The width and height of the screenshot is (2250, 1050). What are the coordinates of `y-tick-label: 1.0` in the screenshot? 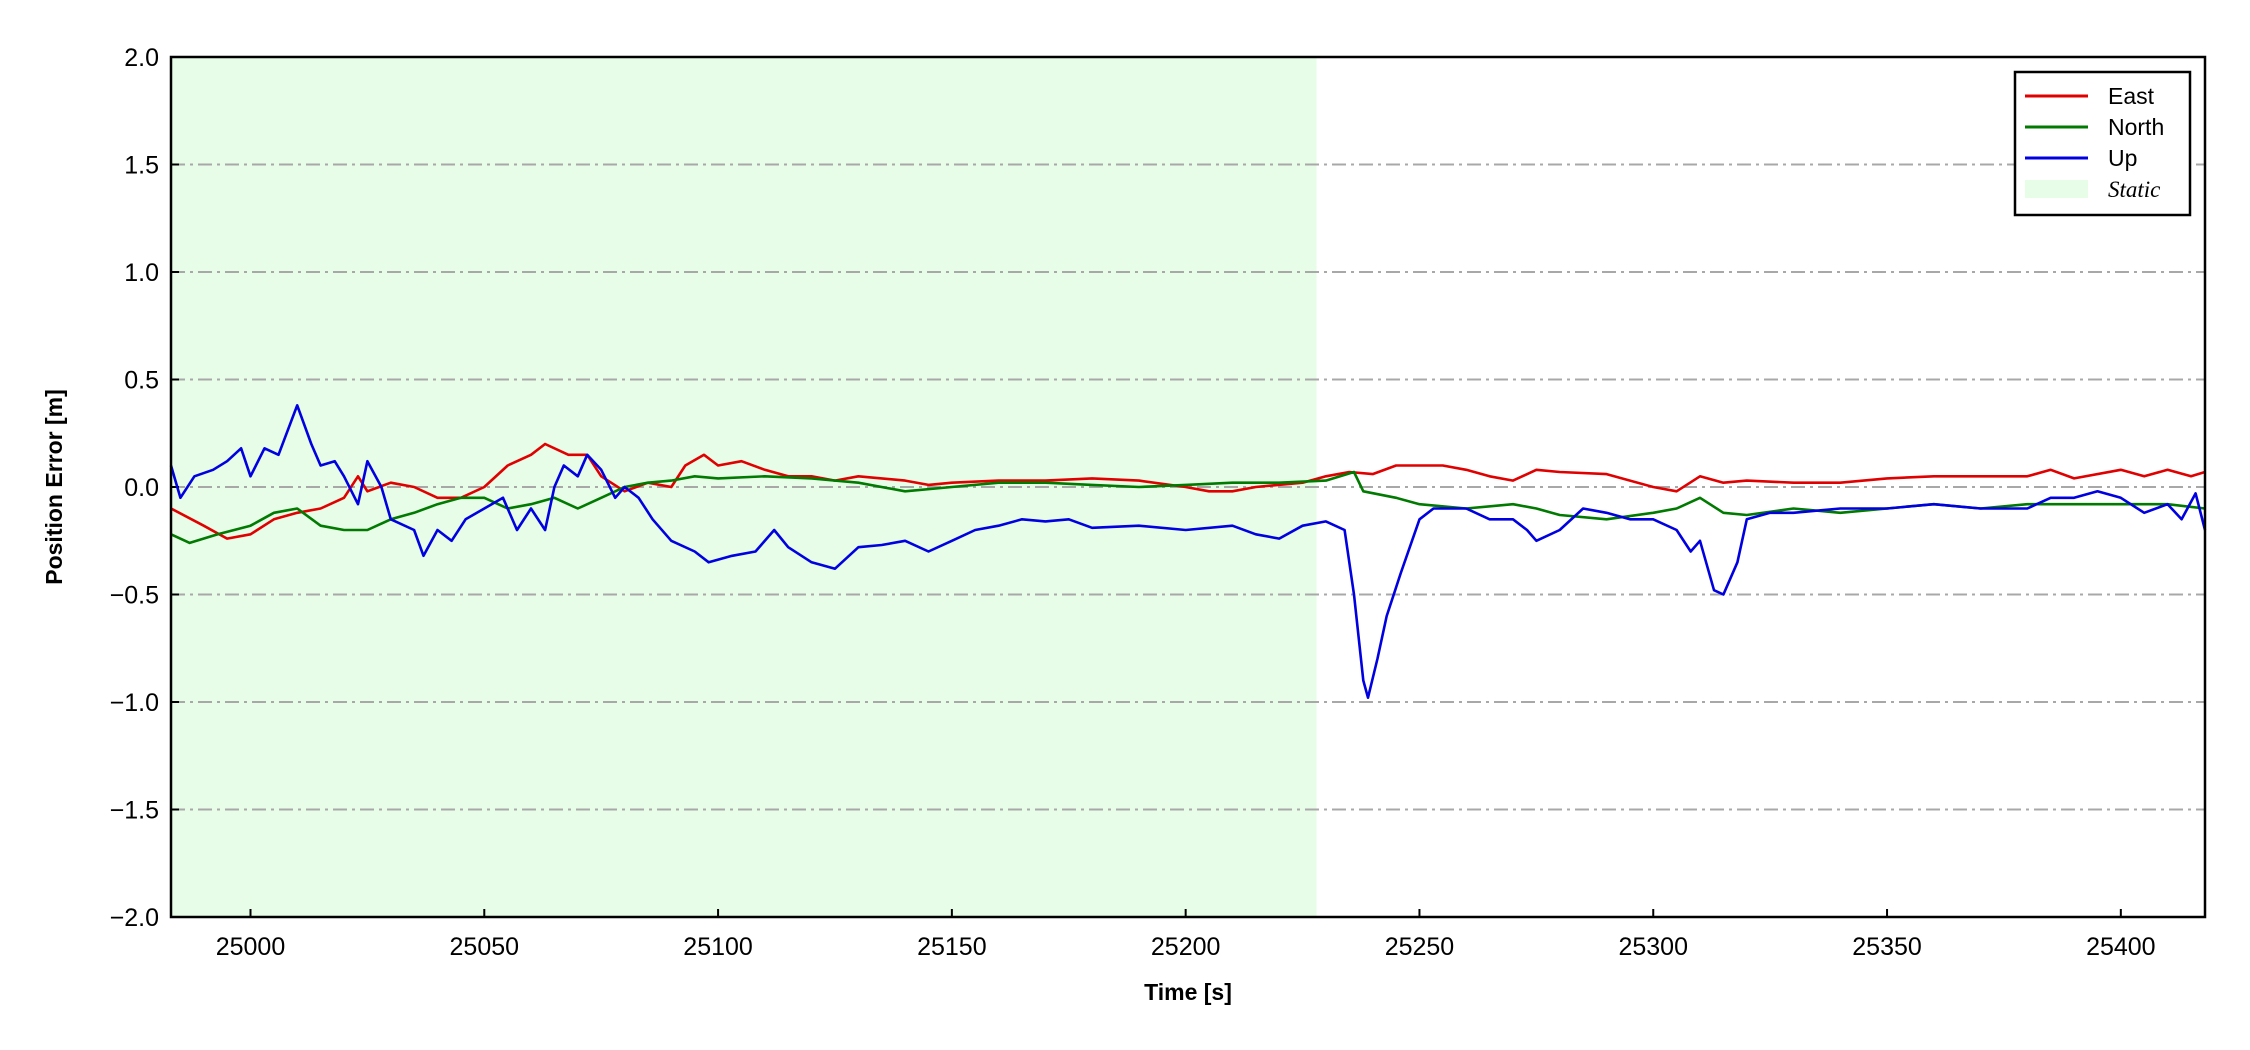 It's located at (141, 273).